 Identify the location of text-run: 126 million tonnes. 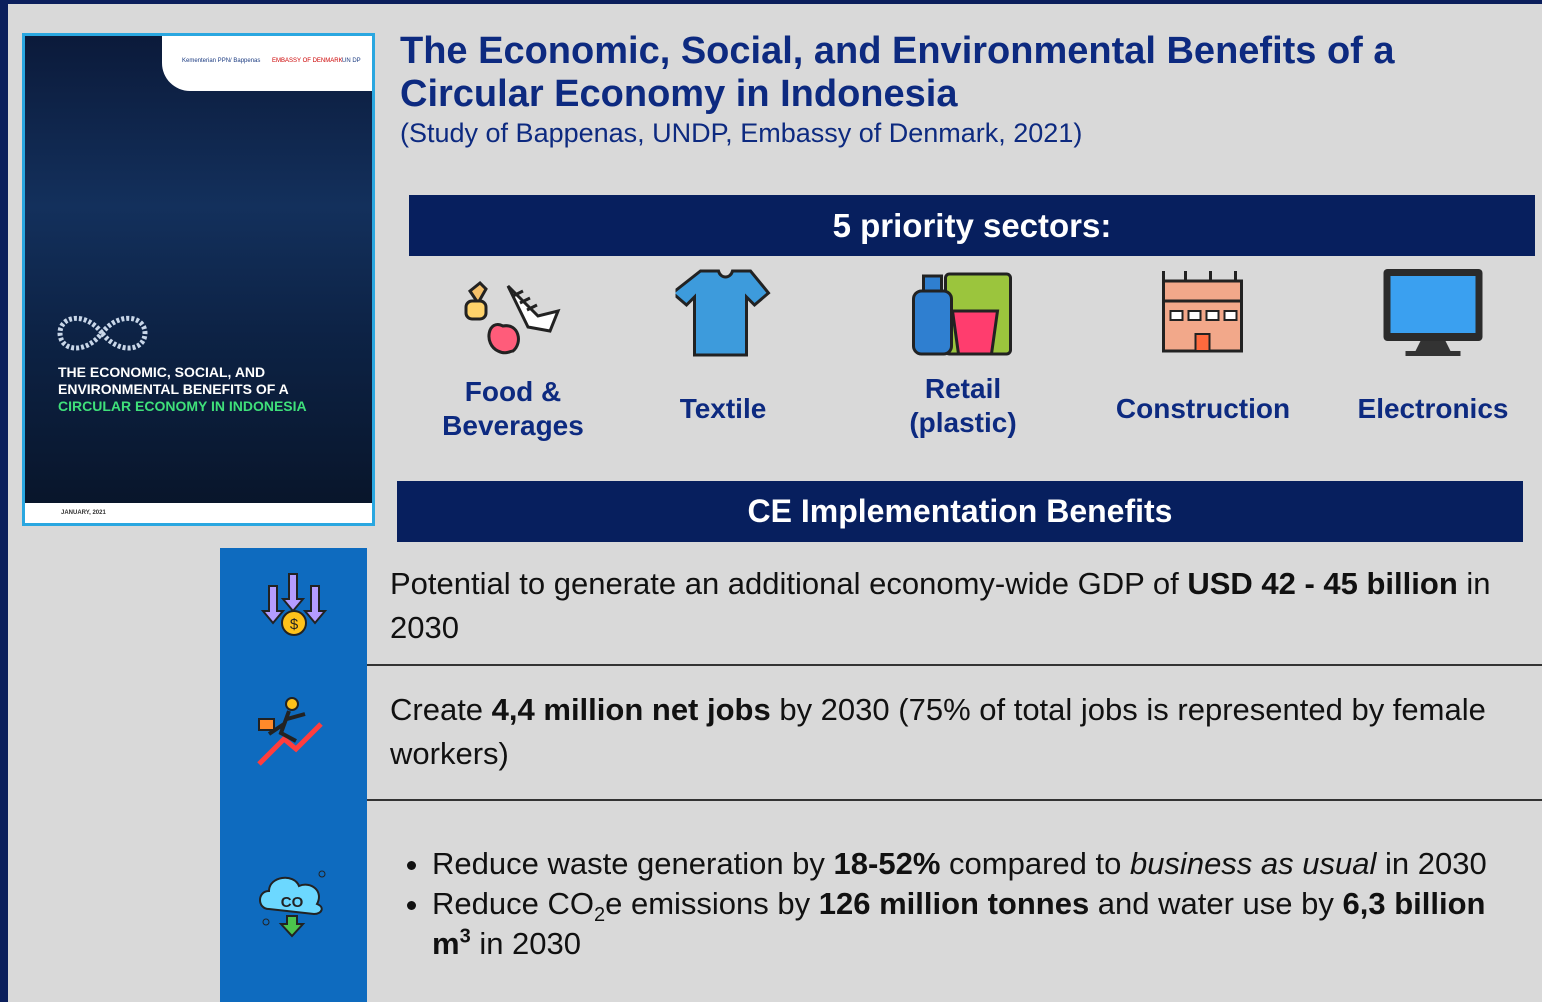
(954, 903).